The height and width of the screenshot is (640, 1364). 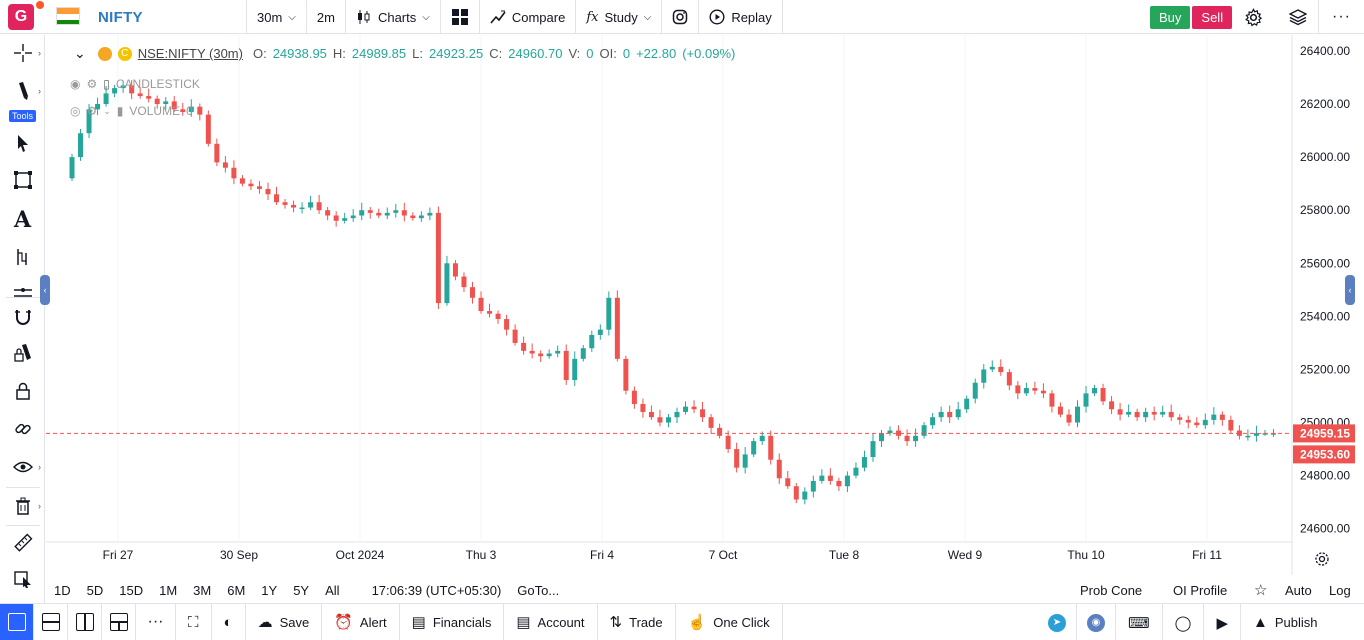 What do you see at coordinates (460, 17) in the screenshot?
I see `layout-grid-button` at bounding box center [460, 17].